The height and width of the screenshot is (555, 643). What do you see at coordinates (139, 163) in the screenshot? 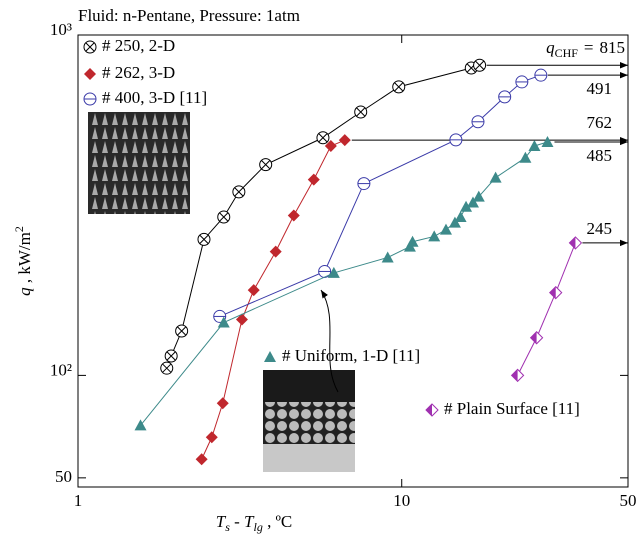
I see `sem-photo-3d` at bounding box center [139, 163].